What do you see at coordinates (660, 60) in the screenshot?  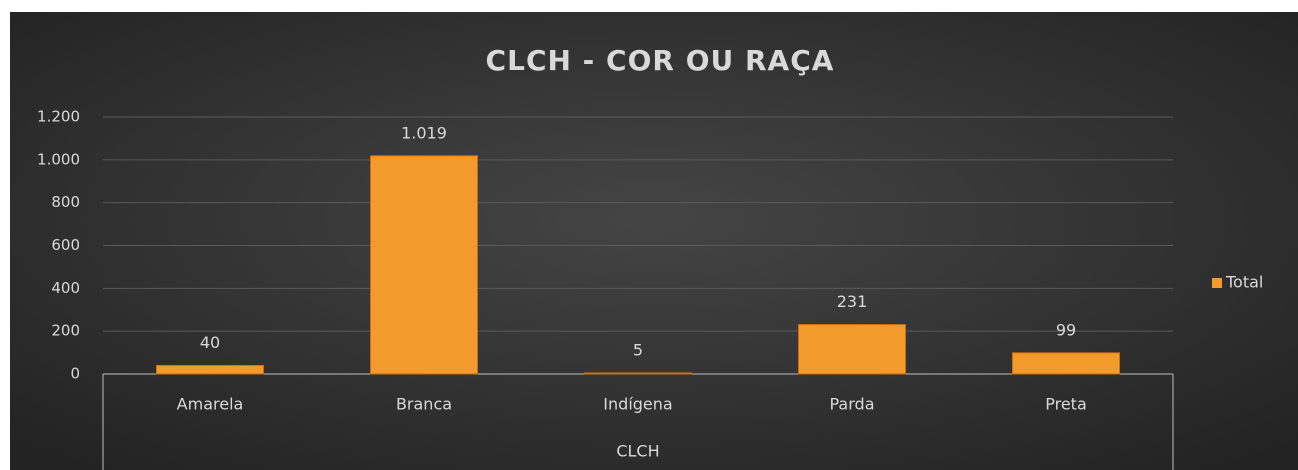 I see `chart-title: CLCH - COR OU RAÇA` at bounding box center [660, 60].